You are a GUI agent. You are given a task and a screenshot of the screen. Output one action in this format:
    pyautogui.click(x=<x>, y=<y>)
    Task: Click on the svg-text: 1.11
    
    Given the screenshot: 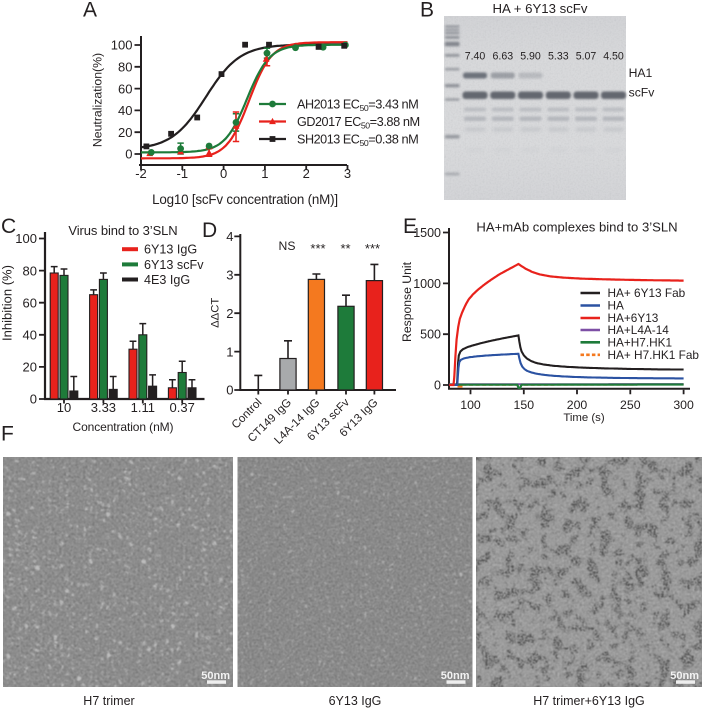 What is the action you would take?
    pyautogui.click(x=143, y=407)
    